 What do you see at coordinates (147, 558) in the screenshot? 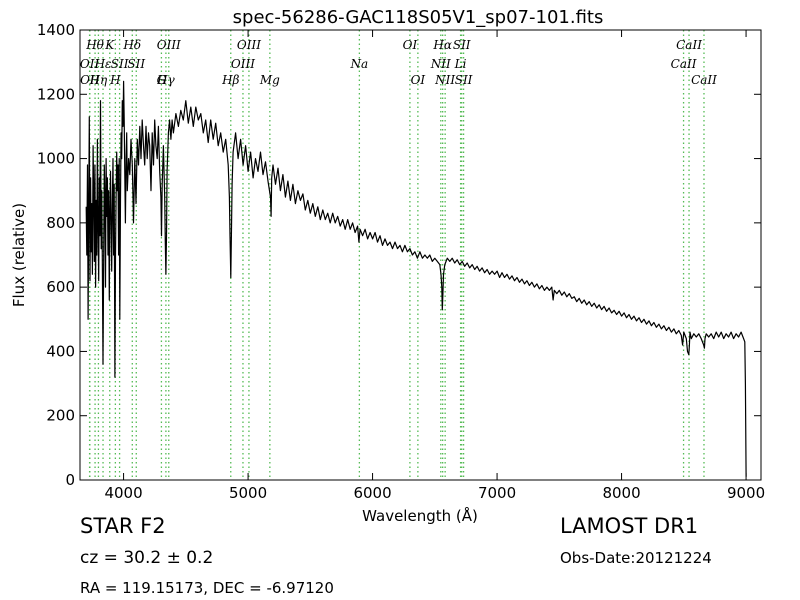
I see `redshift-label: cz = 30.2 ± 0.2` at bounding box center [147, 558].